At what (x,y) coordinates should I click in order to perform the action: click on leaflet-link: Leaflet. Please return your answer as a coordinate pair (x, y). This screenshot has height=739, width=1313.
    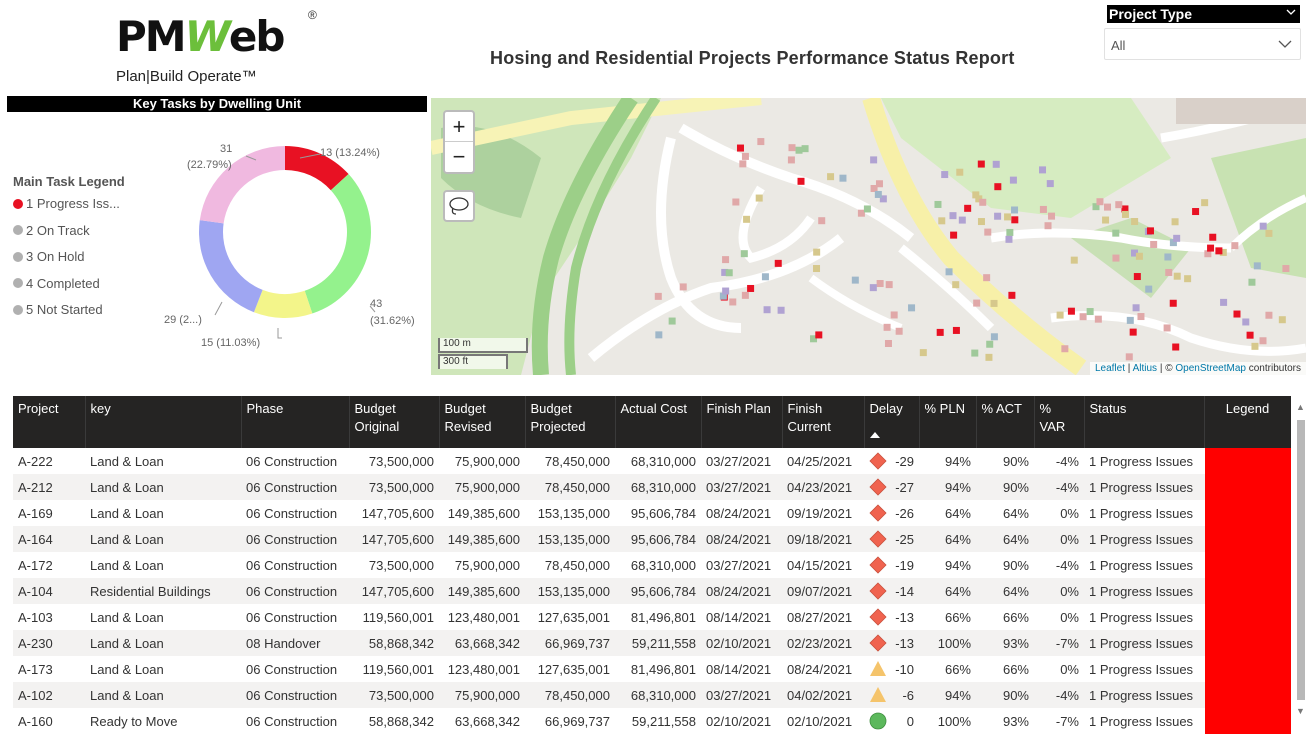
    Looking at the image, I should click on (1109, 368).